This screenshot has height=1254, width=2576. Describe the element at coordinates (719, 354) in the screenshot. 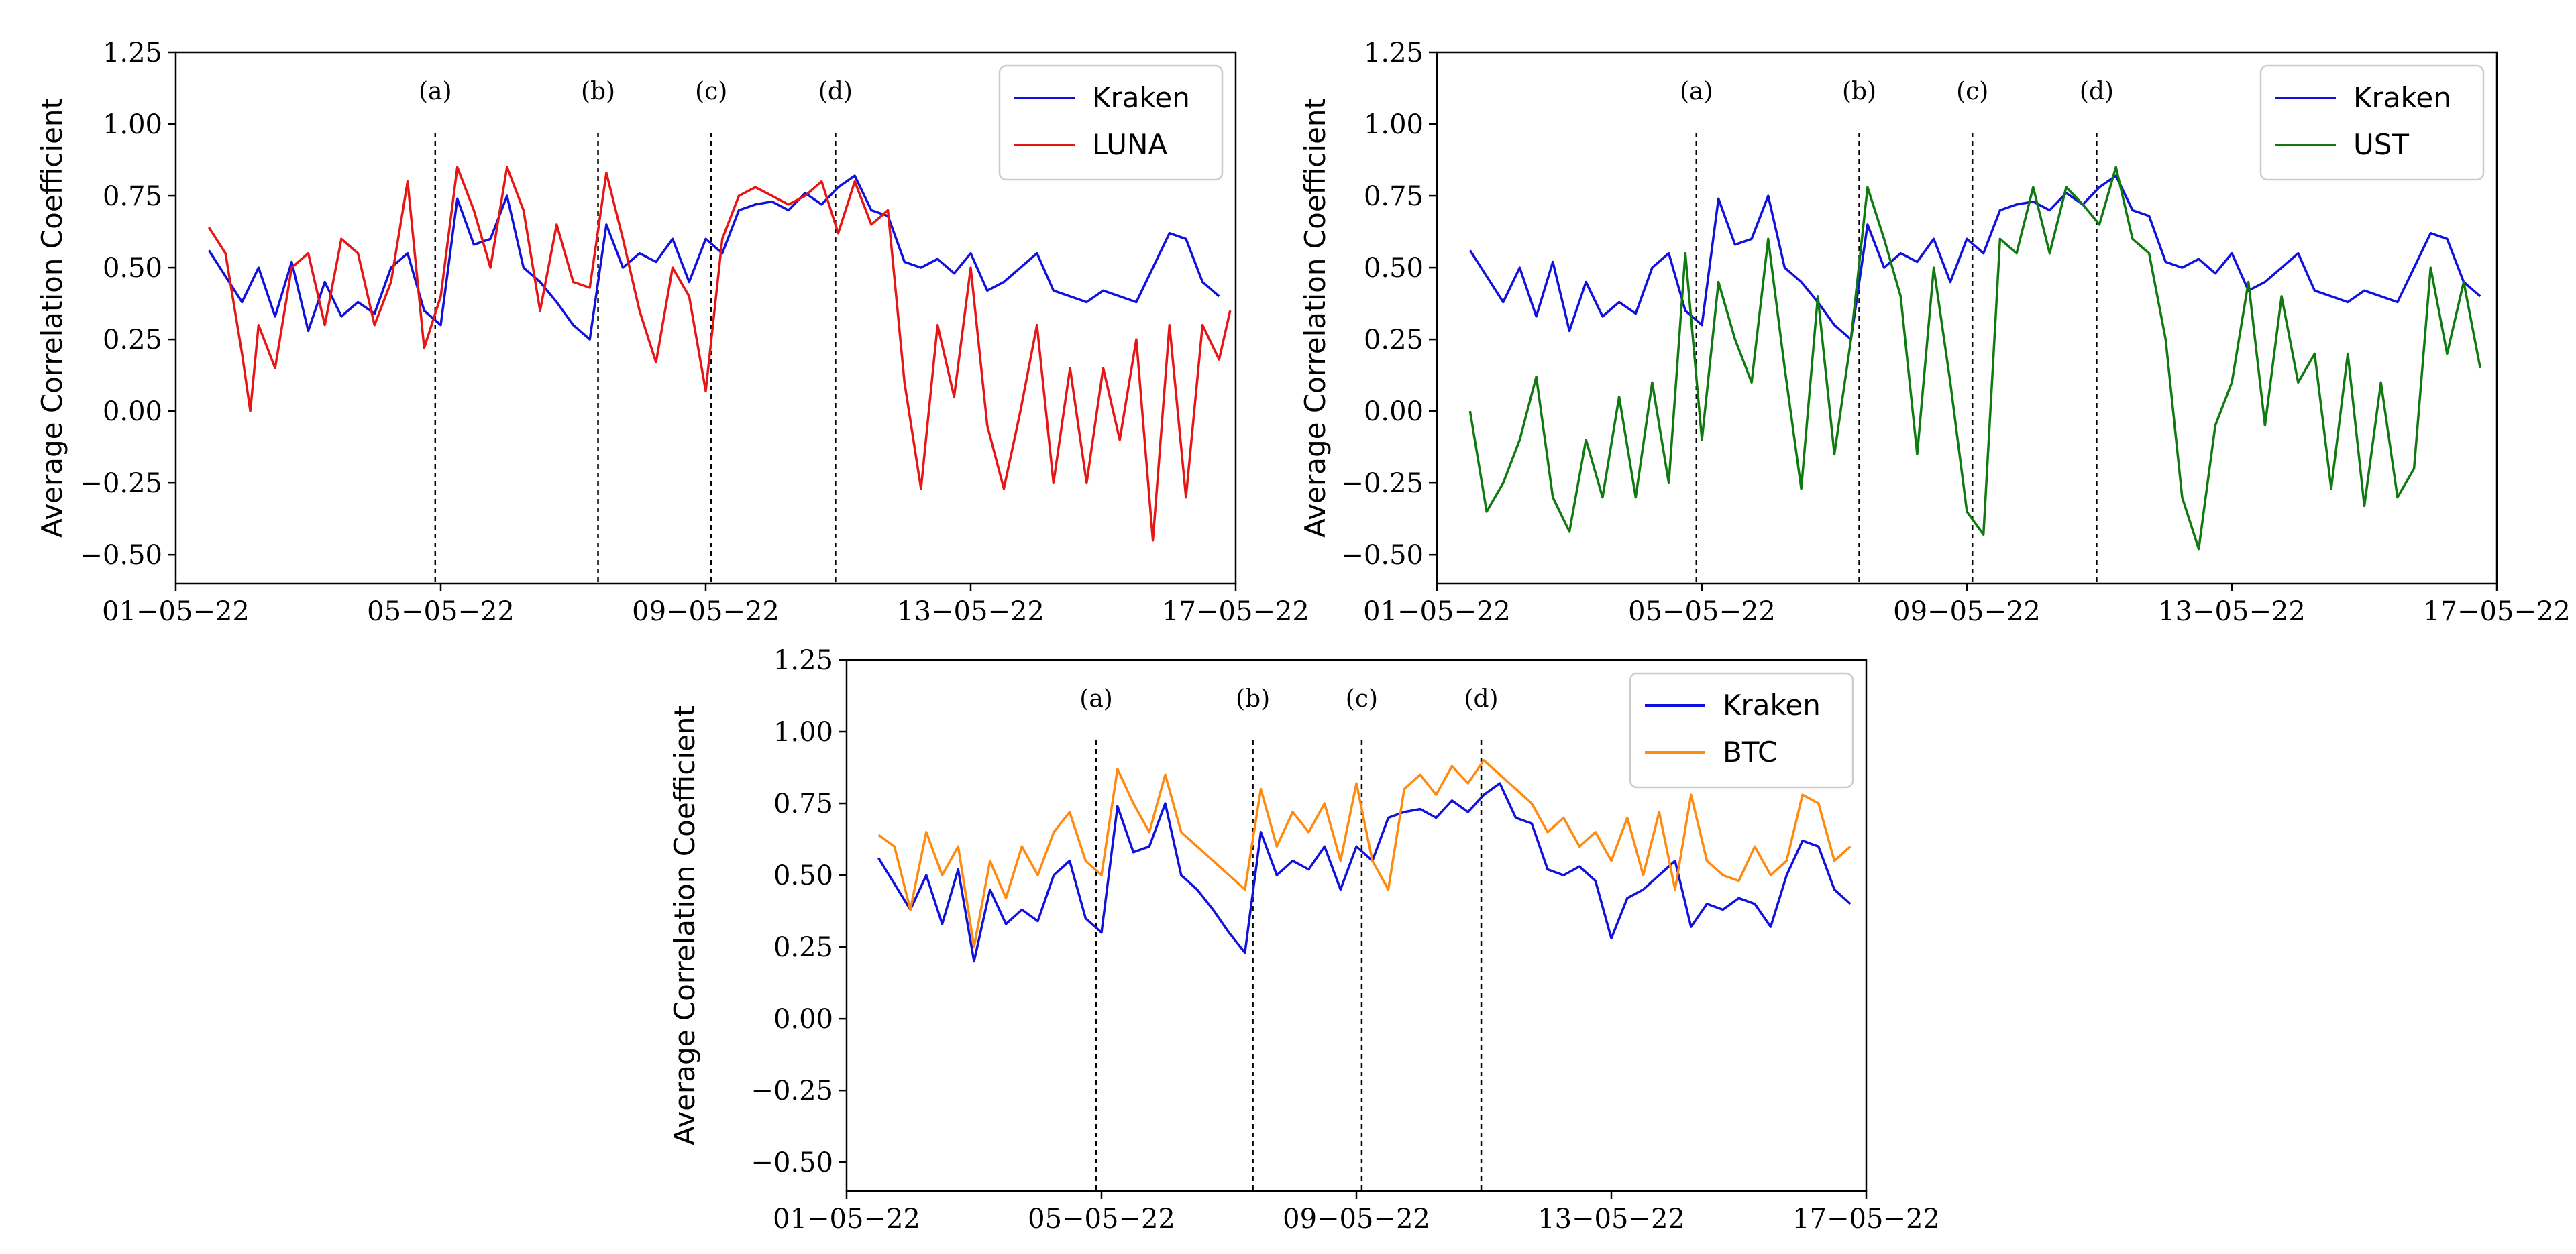

I see `series-line-luna` at that location.